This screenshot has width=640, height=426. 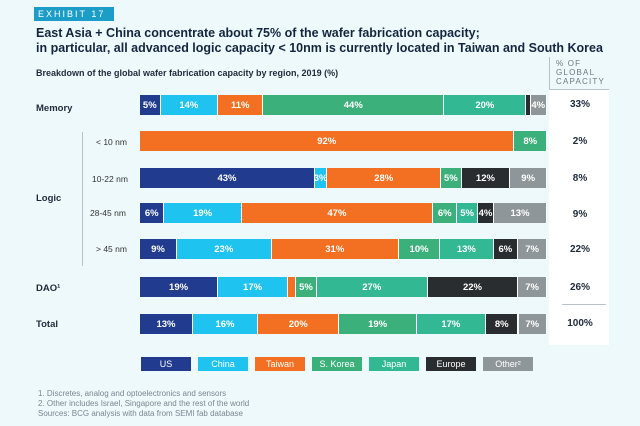 I want to click on legend-item-0: US, so click(x=166, y=364).